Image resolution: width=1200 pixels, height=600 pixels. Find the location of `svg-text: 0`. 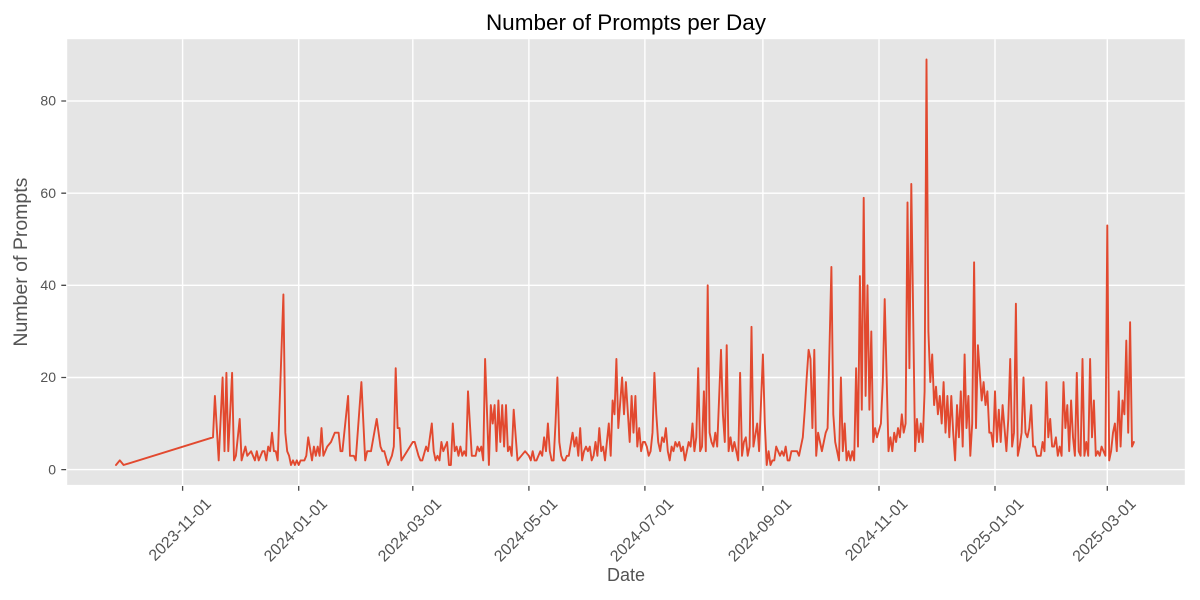

svg-text: 0 is located at coordinates (52, 469).